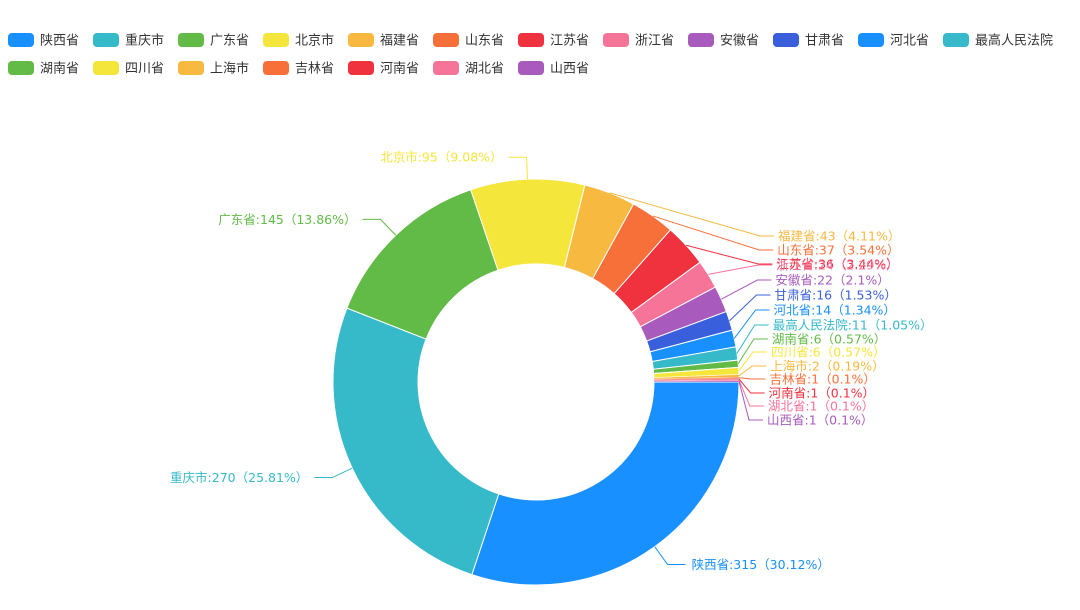  Describe the element at coordinates (144, 69) in the screenshot. I see `legend-label: 四川省` at that location.